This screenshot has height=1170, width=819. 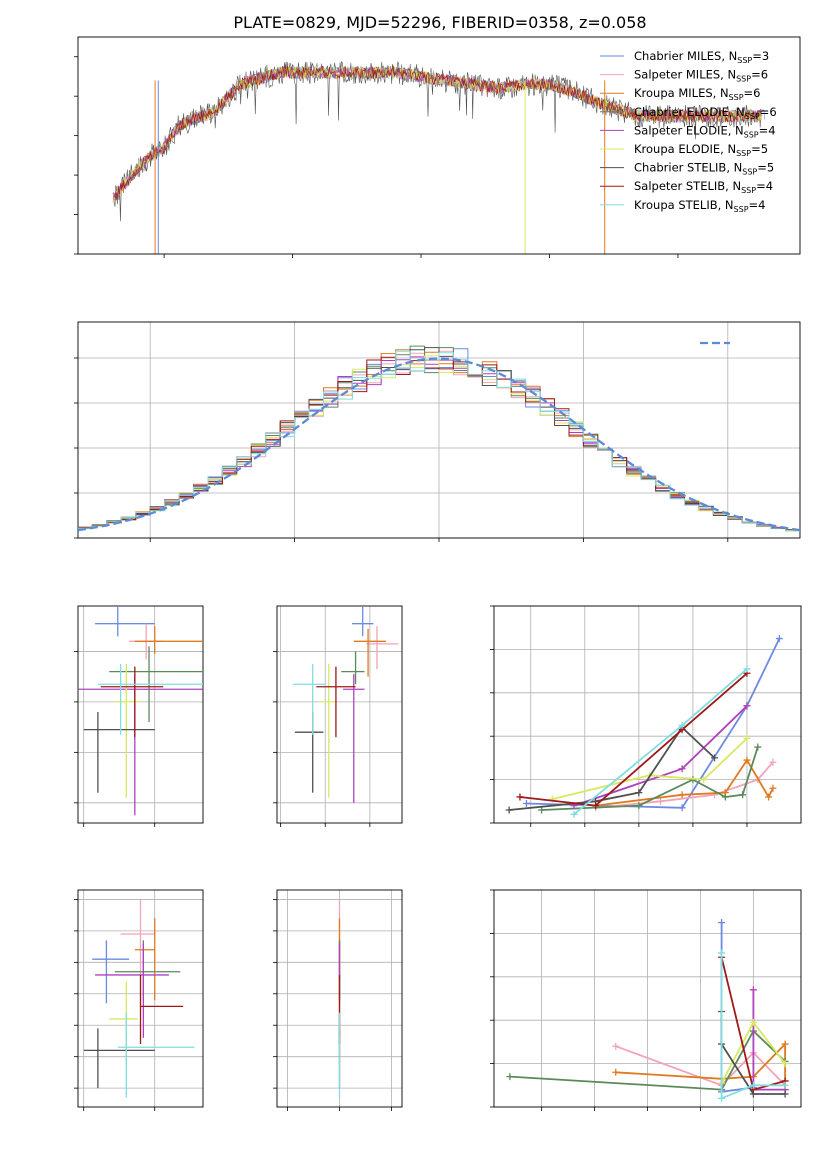 I want to click on legend-entry-3: Chabrier ELODIE, NSSP=6, so click(x=705, y=113).